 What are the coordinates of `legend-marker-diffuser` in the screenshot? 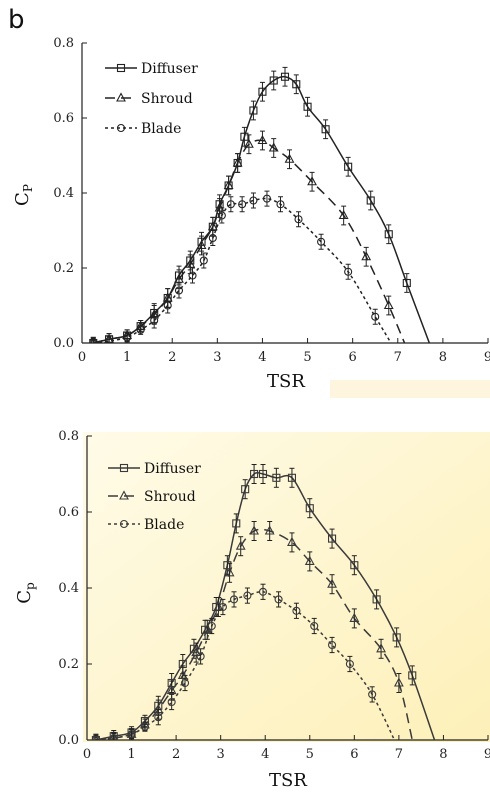 It's located at (124, 468).